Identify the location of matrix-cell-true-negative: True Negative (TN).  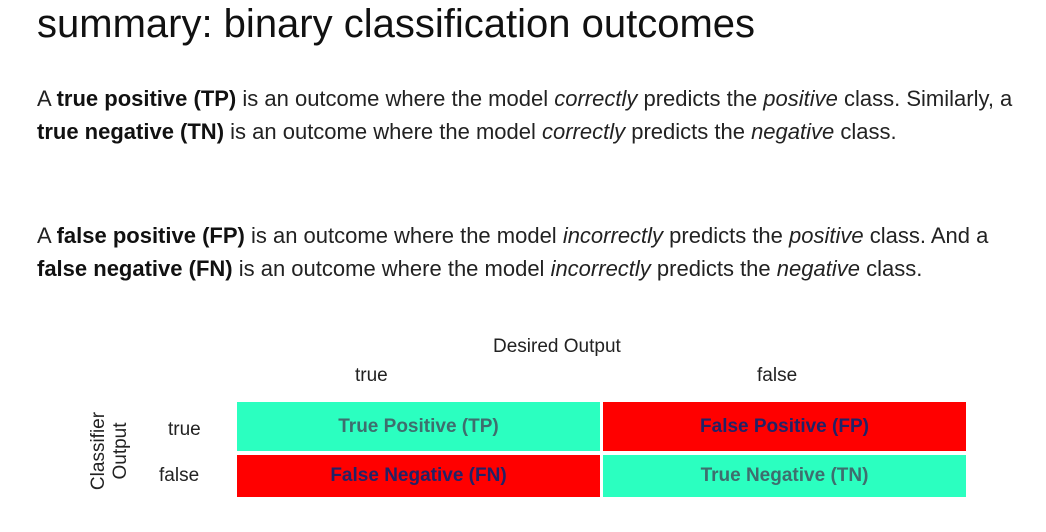
(784, 476).